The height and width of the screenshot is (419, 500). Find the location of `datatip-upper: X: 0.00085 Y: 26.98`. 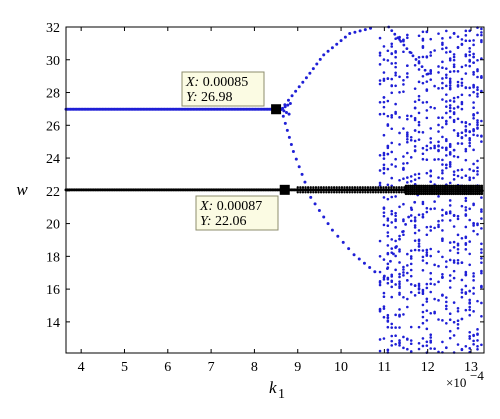

datatip-upper: X: 0.00085 Y: 26.98 is located at coordinates (231, 93).